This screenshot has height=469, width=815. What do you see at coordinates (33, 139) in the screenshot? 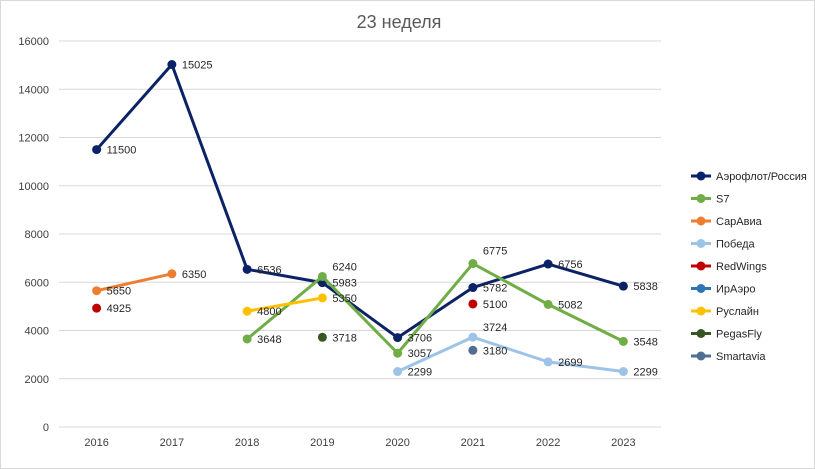
I see `y-tick-label: 12000` at bounding box center [33, 139].